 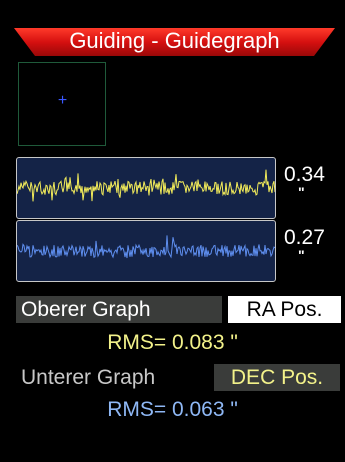 I want to click on upper-graph-selector: RA Pos., so click(x=284, y=309).